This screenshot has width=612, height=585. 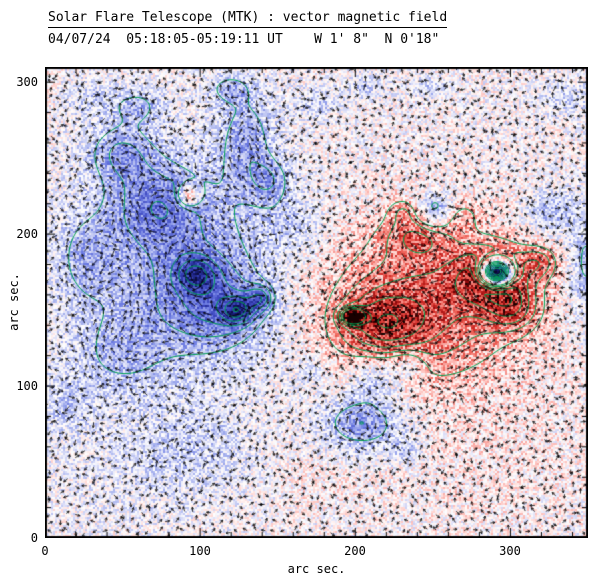 What do you see at coordinates (355, 551) in the screenshot?
I see `x-tick-label-200: 200` at bounding box center [355, 551].